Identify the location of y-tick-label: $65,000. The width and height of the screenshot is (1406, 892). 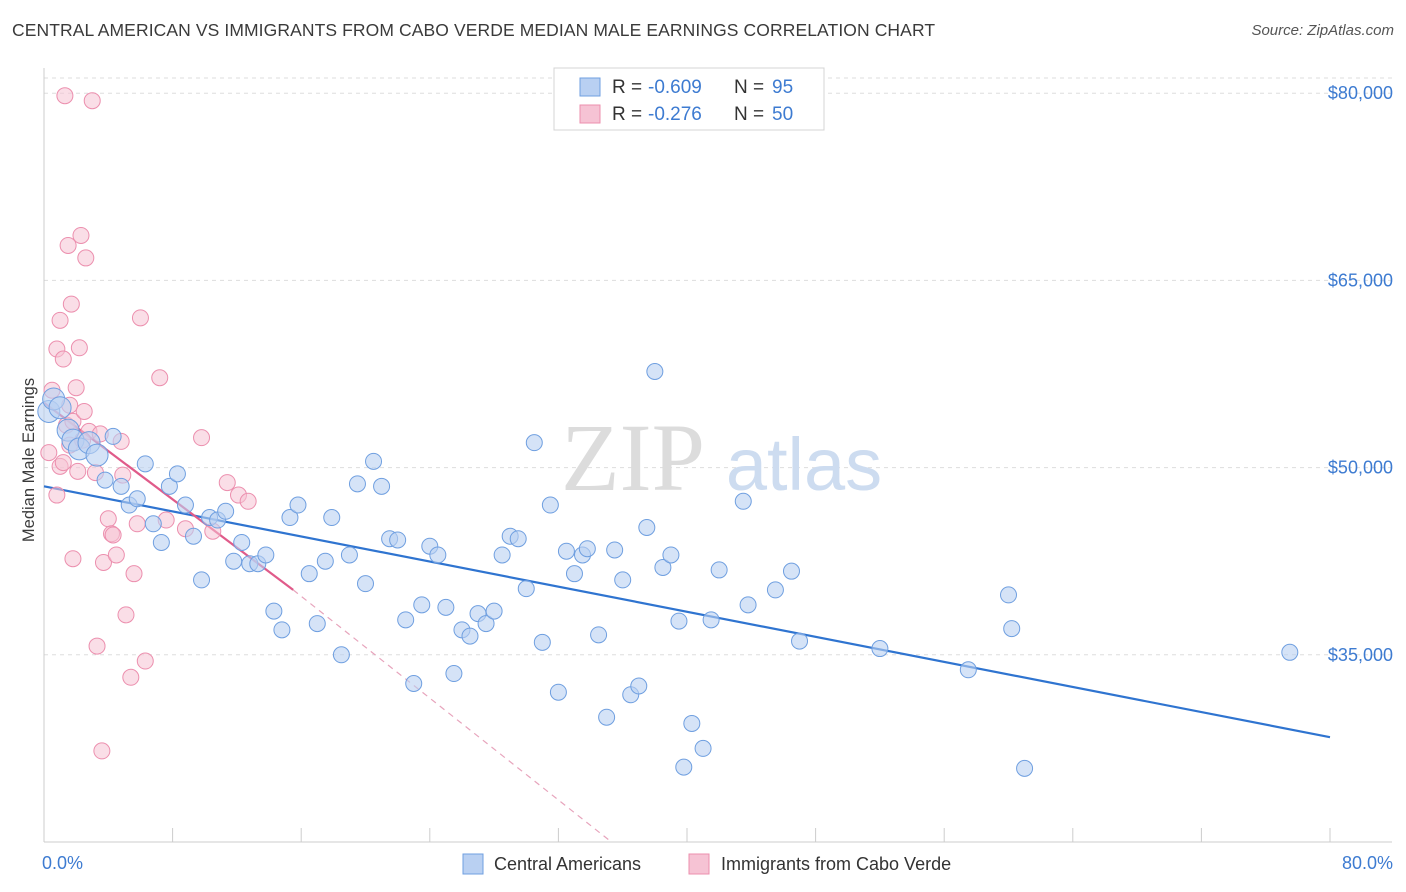
(1360, 280).